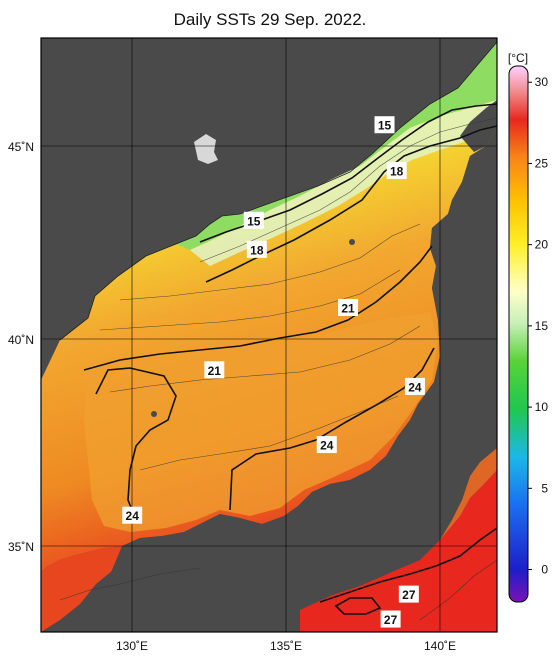 Image resolution: width=558 pixels, height=657 pixels. What do you see at coordinates (468, 494) in the screenshot?
I see `pacific-warm-water` at bounding box center [468, 494].